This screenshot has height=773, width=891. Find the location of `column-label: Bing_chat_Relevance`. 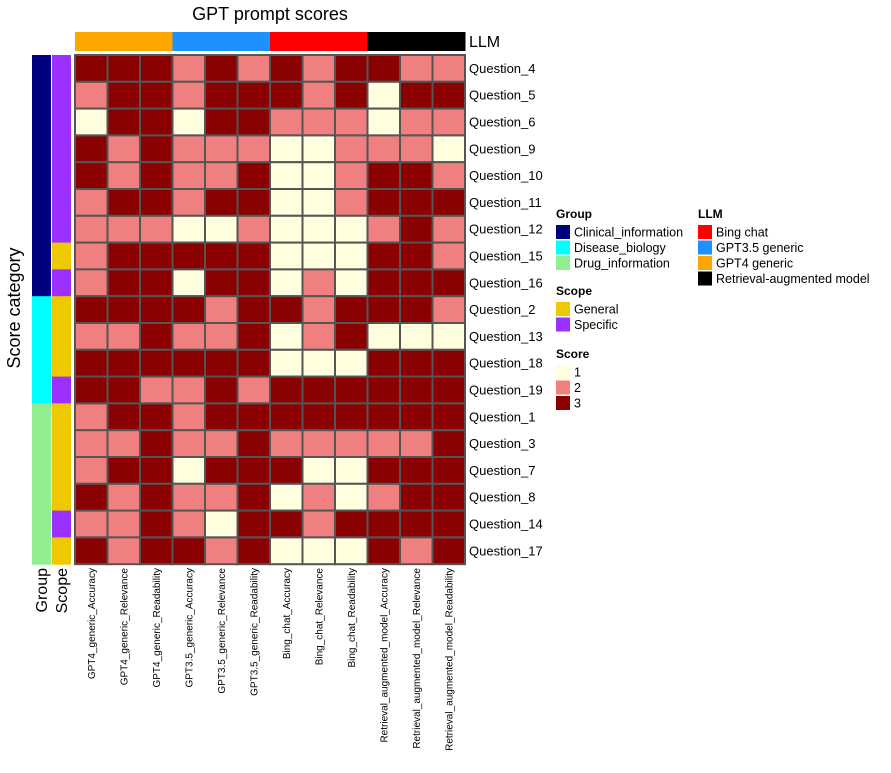

column-label: Bing_chat_Relevance is located at coordinates (319, 617).